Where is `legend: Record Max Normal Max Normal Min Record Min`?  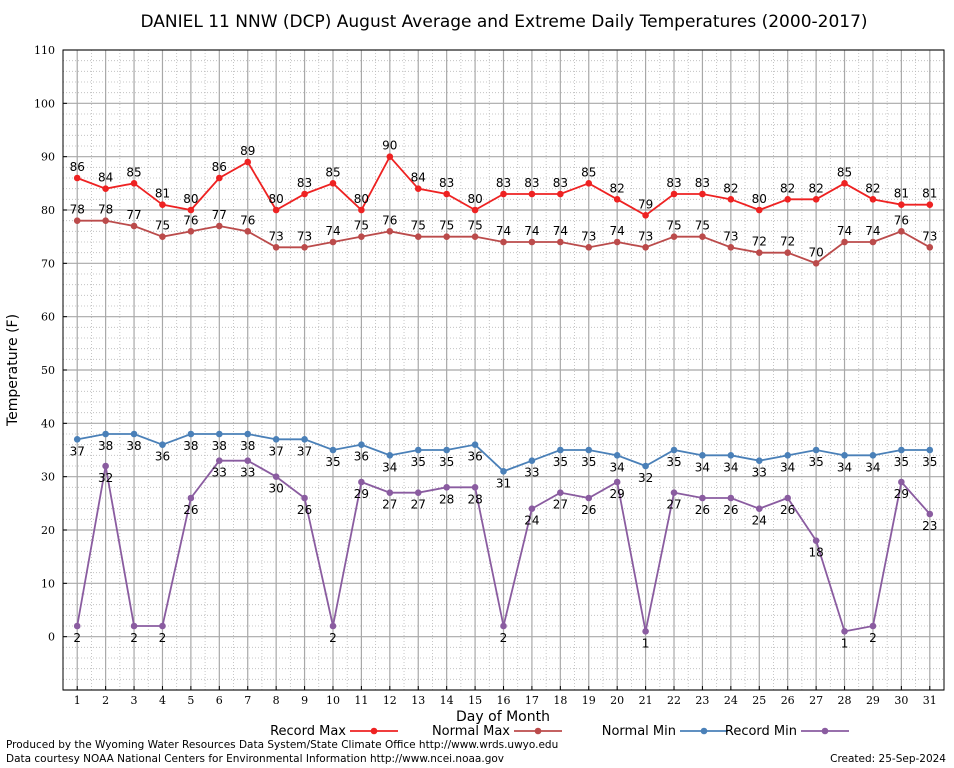
legend: Record Max Normal Max Normal Min Record Min is located at coordinates (559, 731).